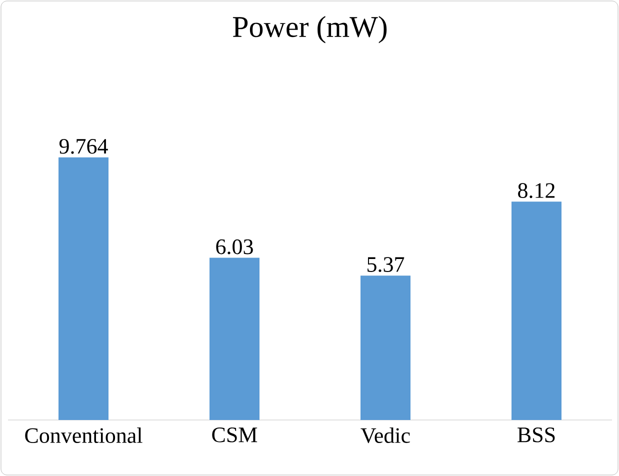 Image resolution: width=619 pixels, height=476 pixels. Describe the element at coordinates (386, 264) in the screenshot. I see `data-label: 5.37` at that location.